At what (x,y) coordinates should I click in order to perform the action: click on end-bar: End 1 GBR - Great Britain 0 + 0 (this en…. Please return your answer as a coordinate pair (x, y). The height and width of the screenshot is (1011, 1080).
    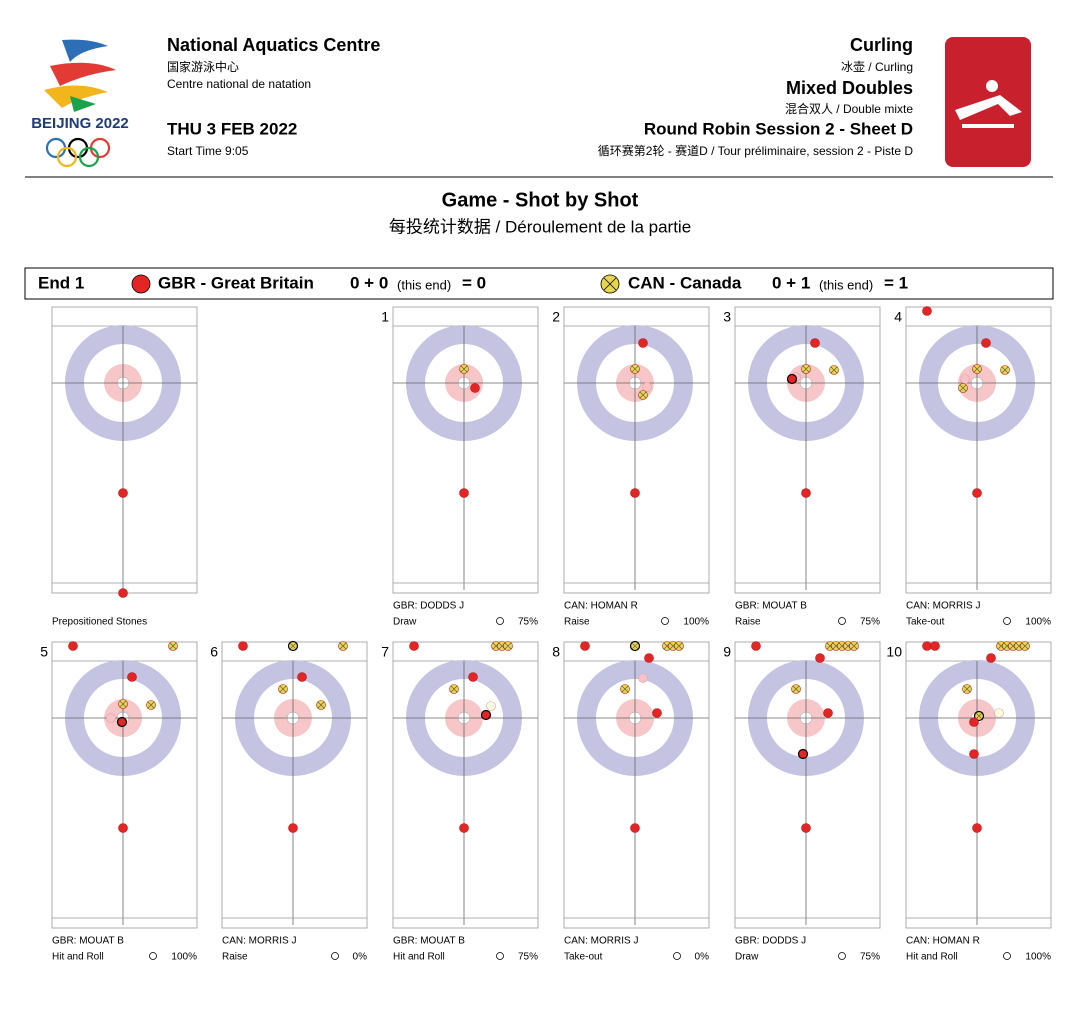
    Looking at the image, I should click on (539, 283).